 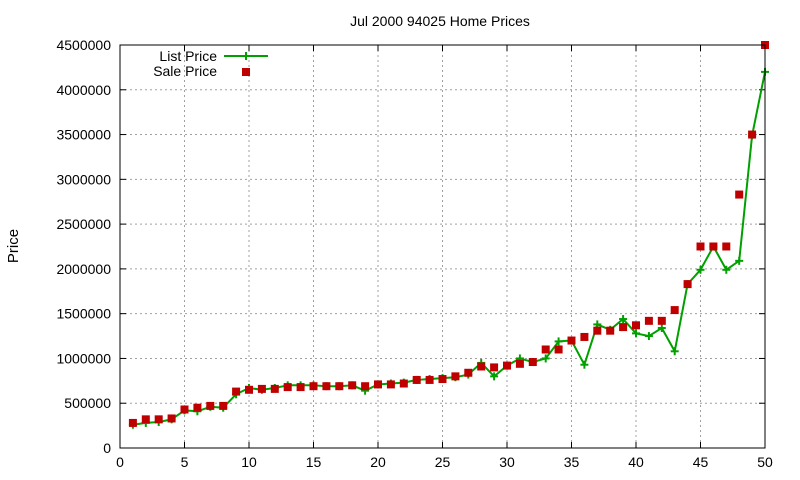 I want to click on x-tick-label: 10, so click(x=249, y=462).